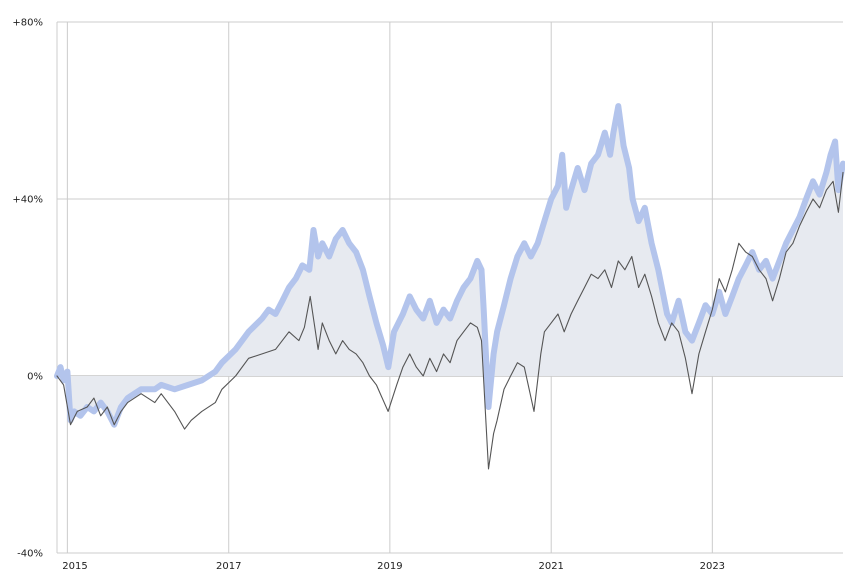  I want to click on y-tick-label: +40%, so click(27, 200).